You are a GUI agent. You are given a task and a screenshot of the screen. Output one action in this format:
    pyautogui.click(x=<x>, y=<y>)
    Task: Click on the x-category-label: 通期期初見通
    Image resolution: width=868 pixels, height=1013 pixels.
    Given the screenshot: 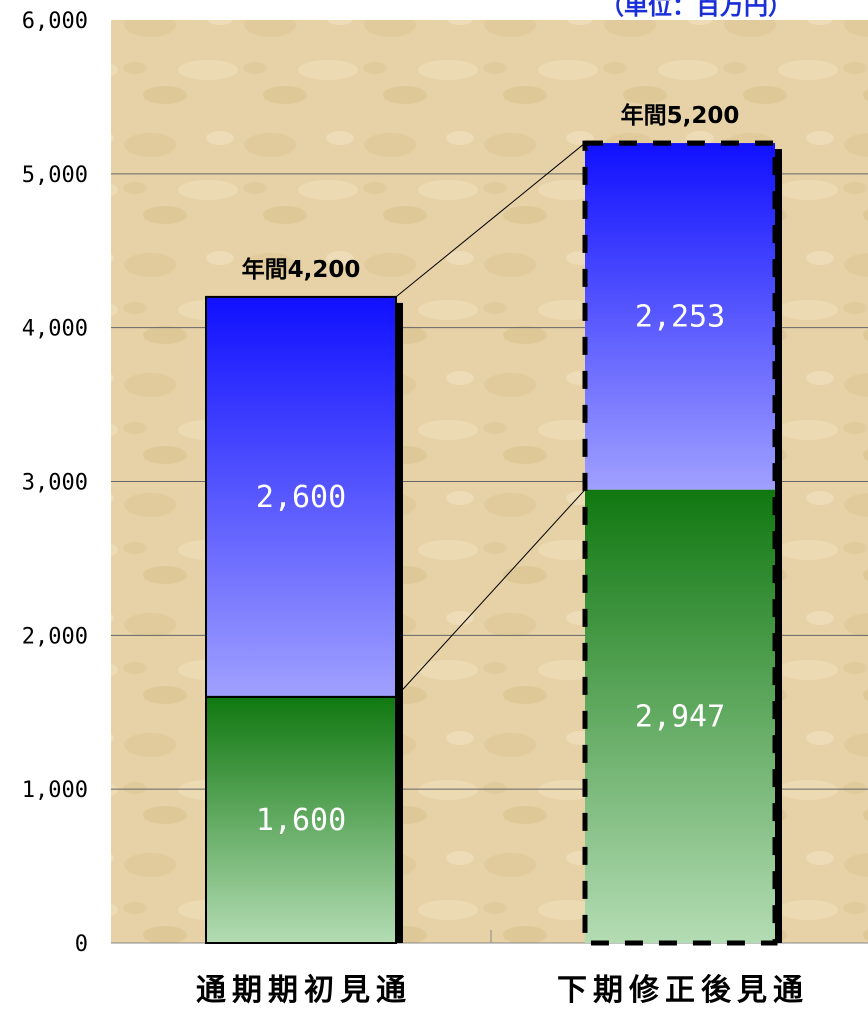 What is the action you would take?
    pyautogui.click(x=304, y=990)
    